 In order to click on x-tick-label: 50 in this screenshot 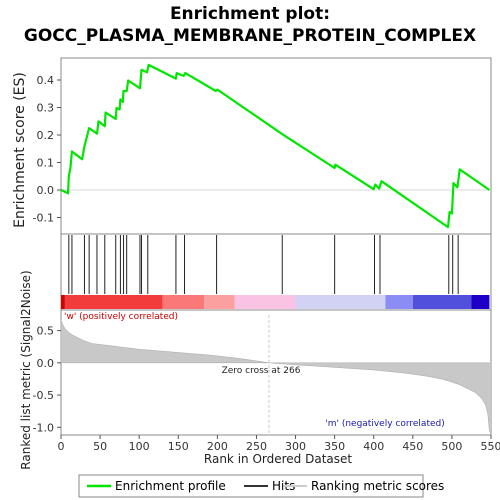, I will do `click(100, 446)`.